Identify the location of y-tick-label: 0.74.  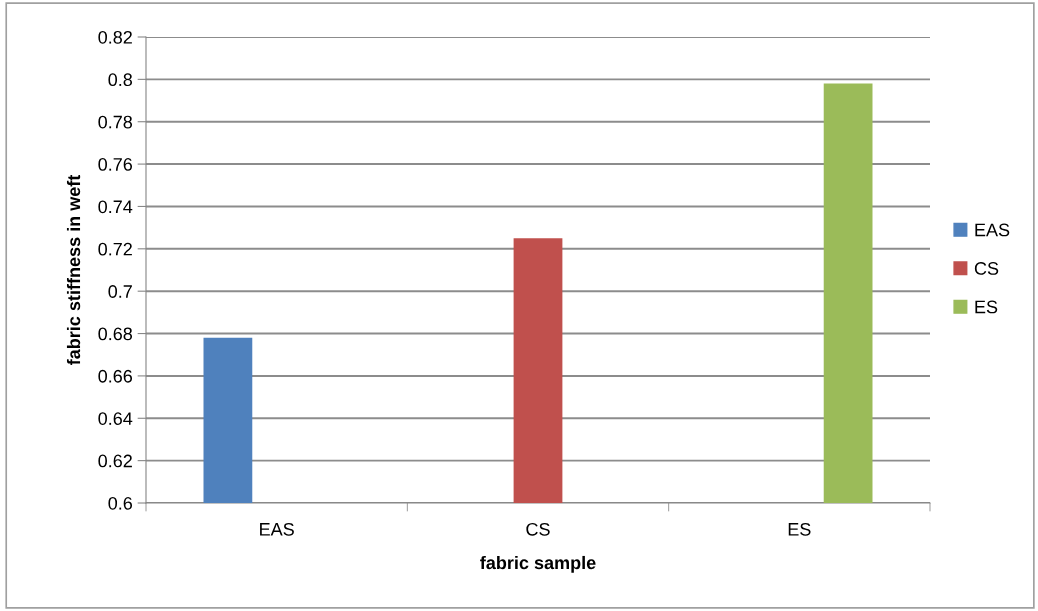
(115, 207).